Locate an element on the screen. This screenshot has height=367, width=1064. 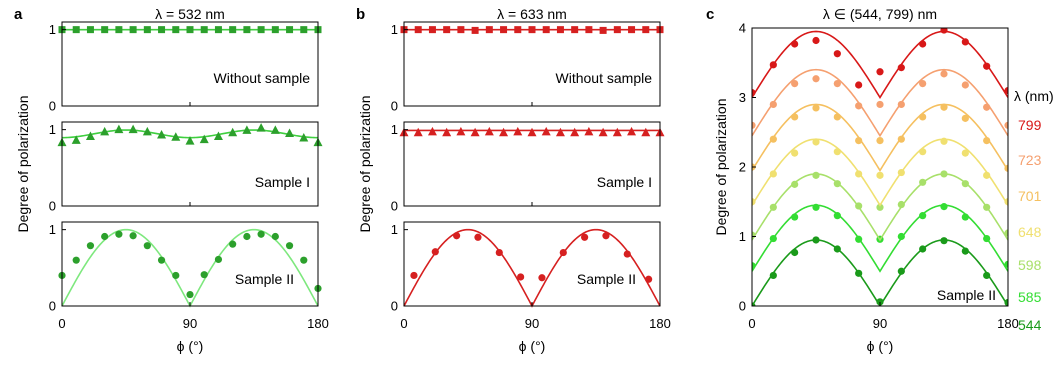
panel-annotation: Sample II is located at coordinates (966, 295).